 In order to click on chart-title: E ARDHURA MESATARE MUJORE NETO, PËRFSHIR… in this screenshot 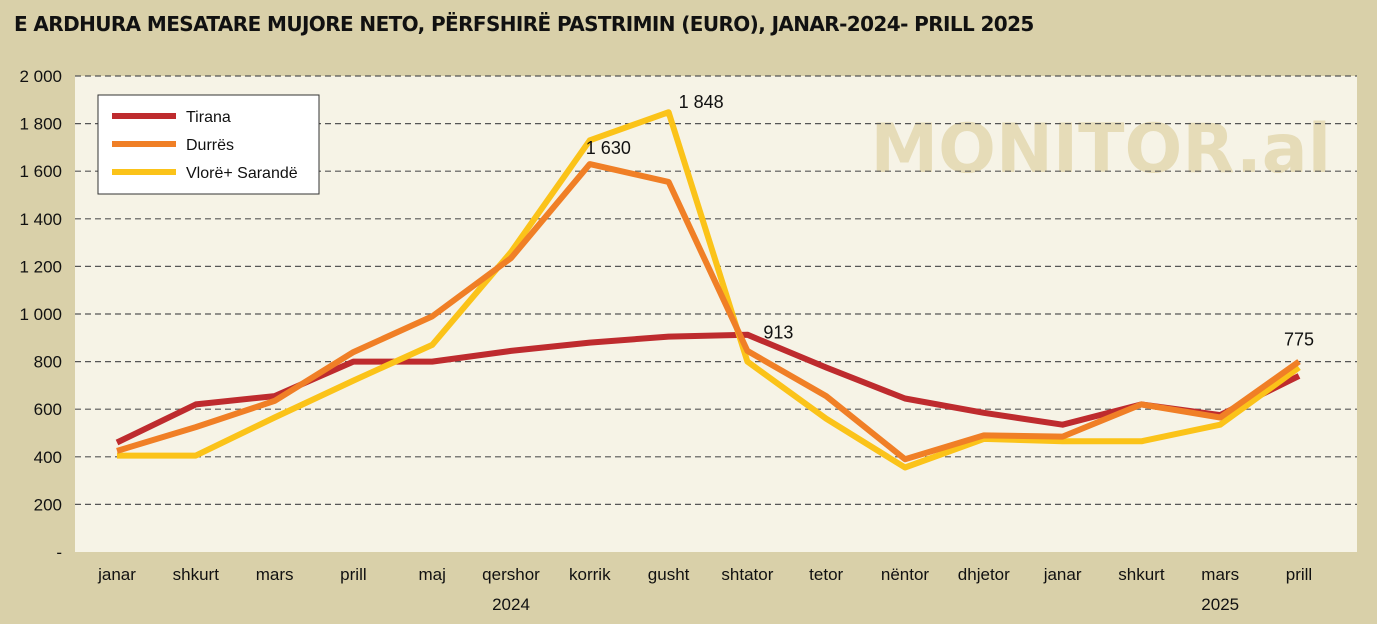, I will do `click(524, 24)`.